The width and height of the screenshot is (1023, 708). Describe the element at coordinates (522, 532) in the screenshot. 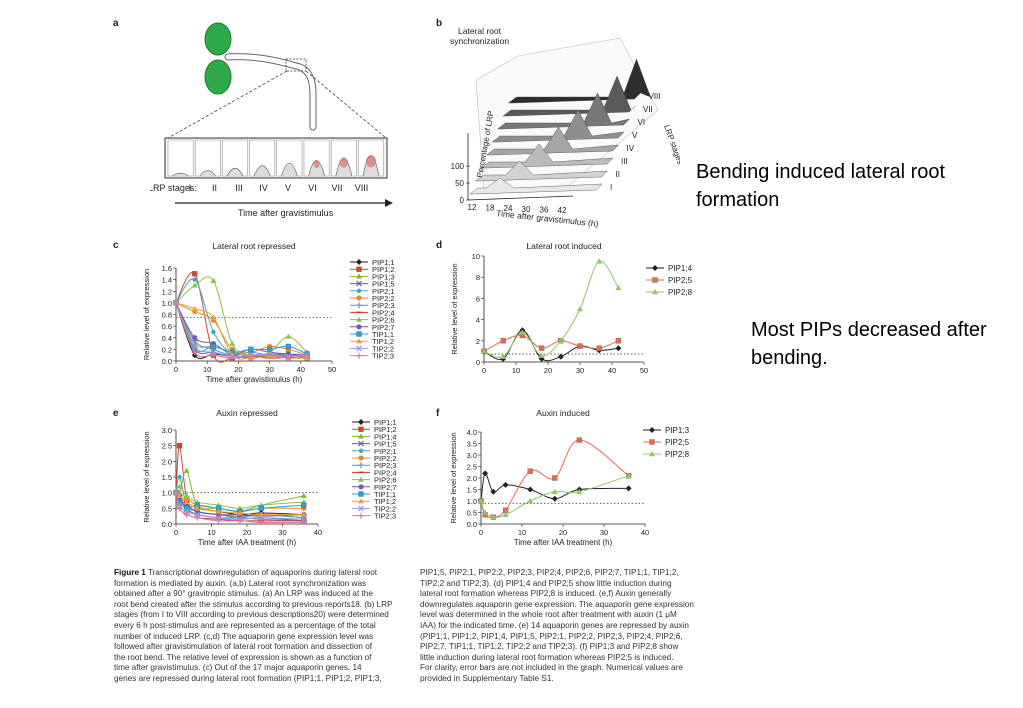

I see `x-tick-label: 10` at that location.